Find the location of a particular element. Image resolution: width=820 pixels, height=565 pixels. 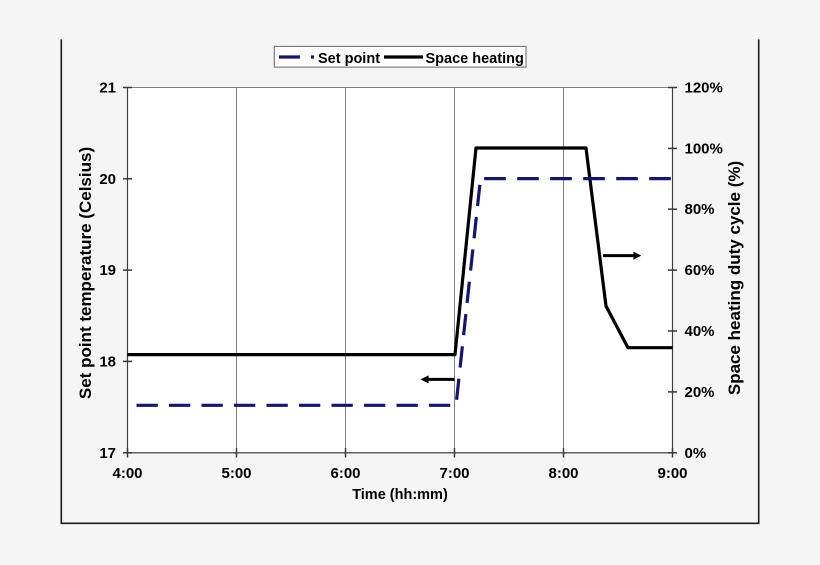

svg-text: Space heating duty cycle (%) is located at coordinates (734, 278).